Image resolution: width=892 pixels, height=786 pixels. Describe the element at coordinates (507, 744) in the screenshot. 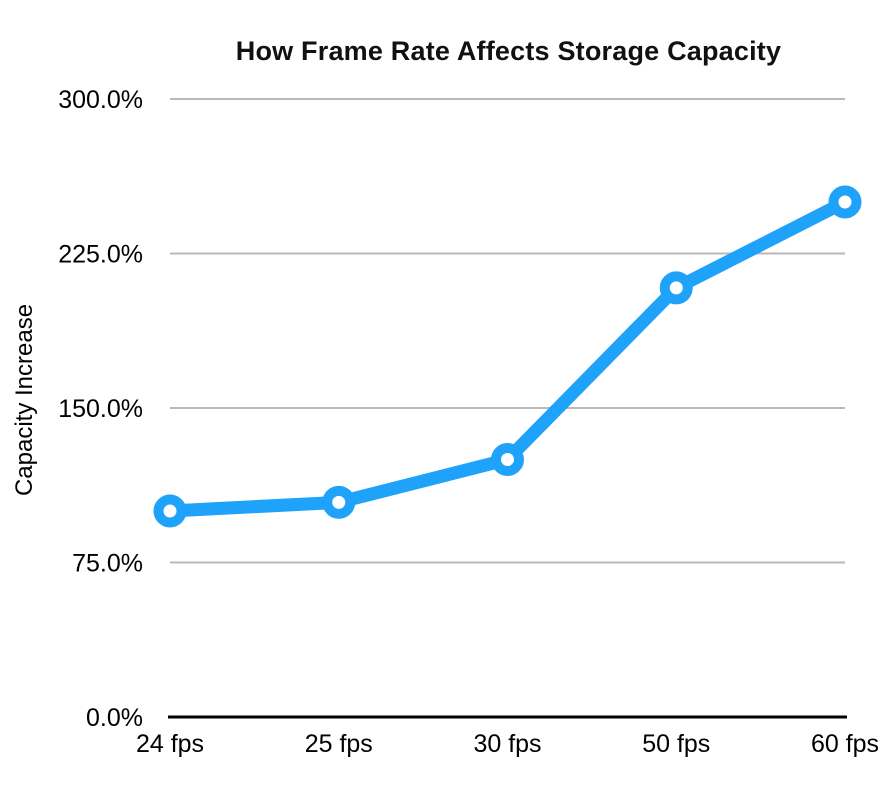

I see `x-tick-label: 30 fps` at that location.